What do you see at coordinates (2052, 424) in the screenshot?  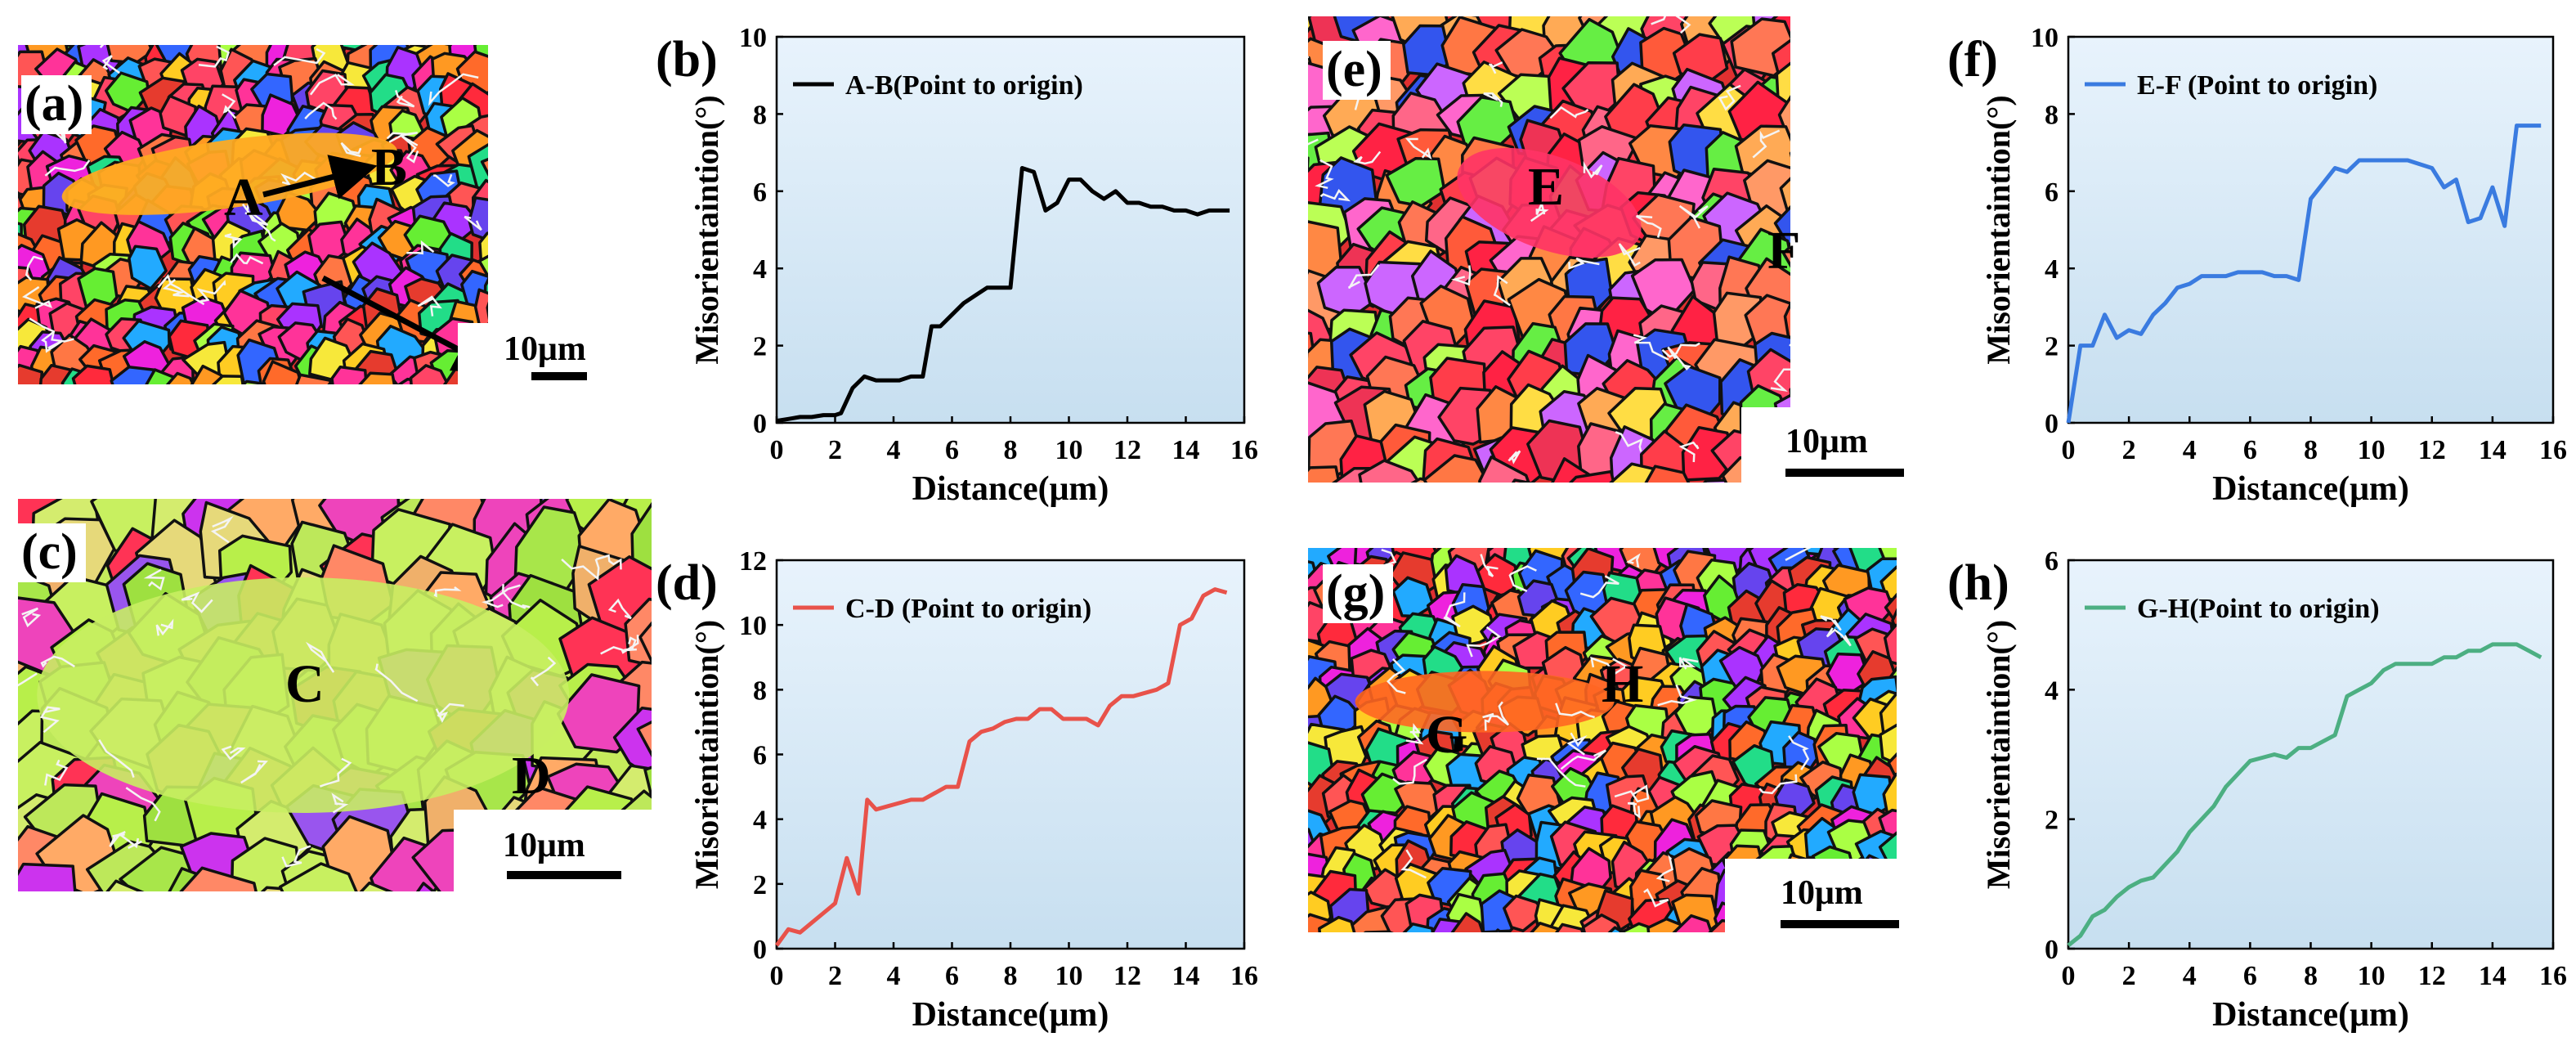 I see `chart-f-ytick-label-0: 0` at bounding box center [2052, 424].